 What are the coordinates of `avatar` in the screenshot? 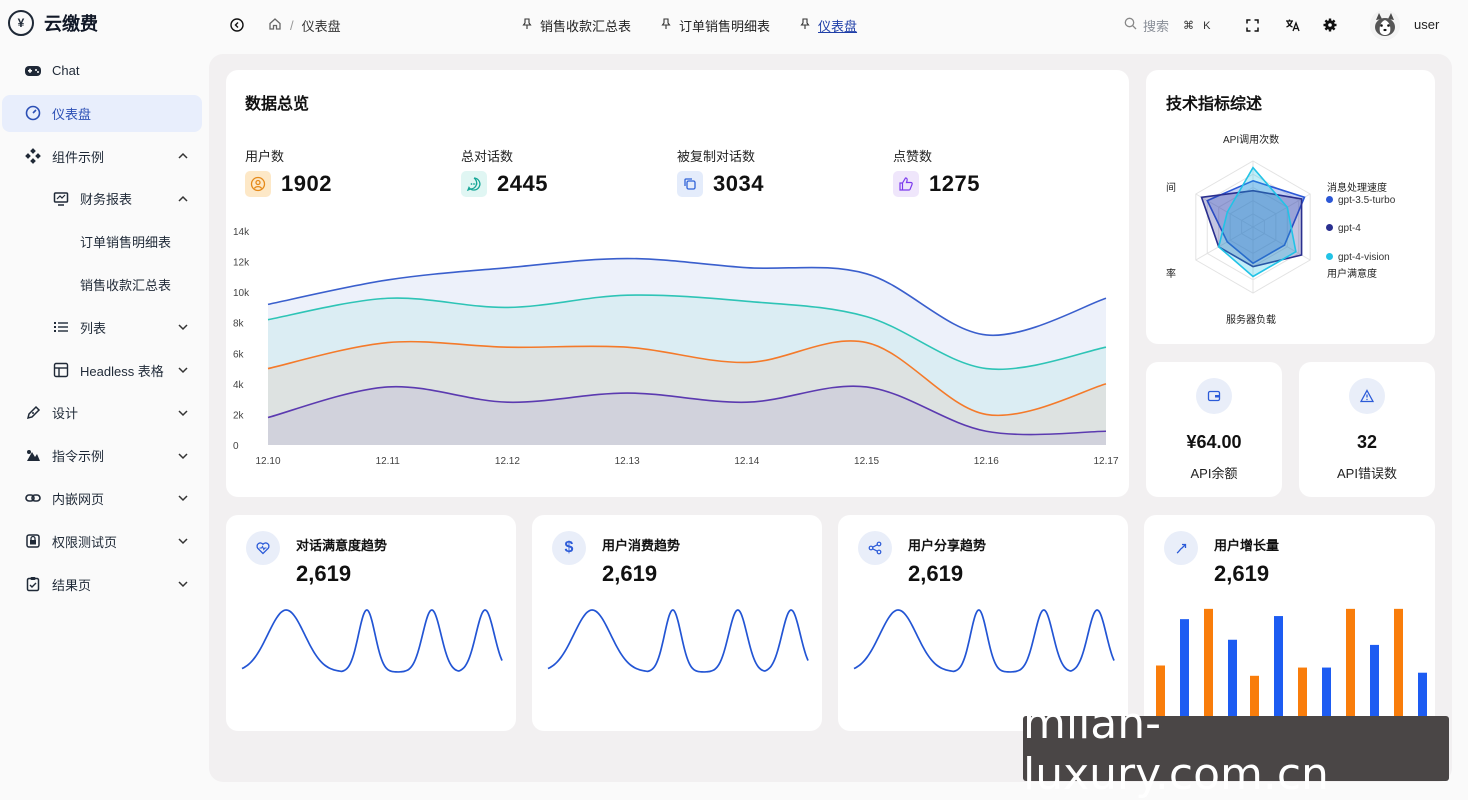 It's located at (1385, 25).